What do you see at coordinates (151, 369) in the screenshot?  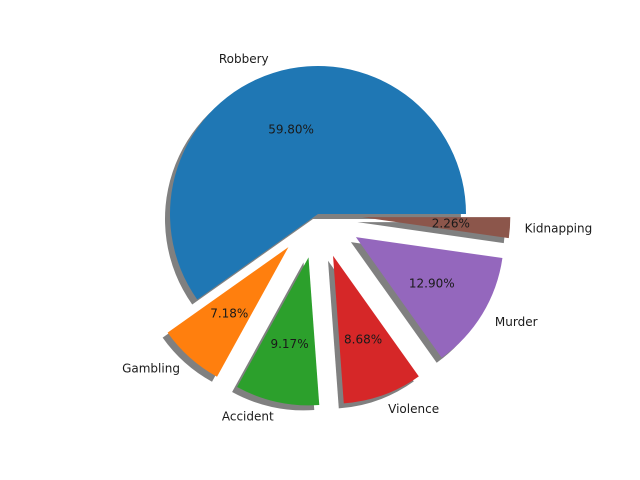 I see `slice-label-gambling: Gambling` at bounding box center [151, 369].